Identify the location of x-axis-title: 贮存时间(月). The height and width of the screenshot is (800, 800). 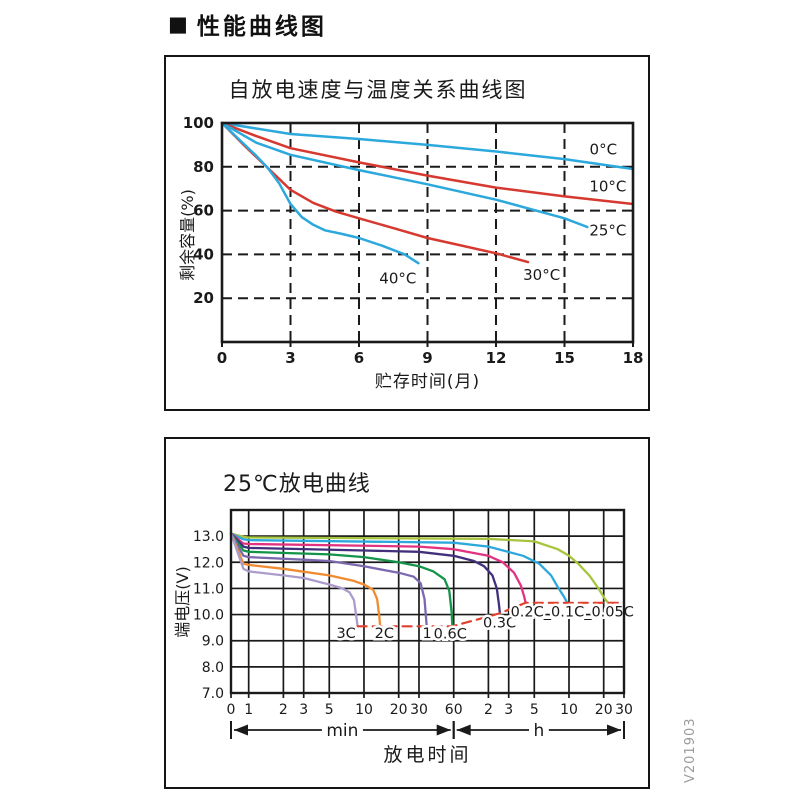
(427, 382).